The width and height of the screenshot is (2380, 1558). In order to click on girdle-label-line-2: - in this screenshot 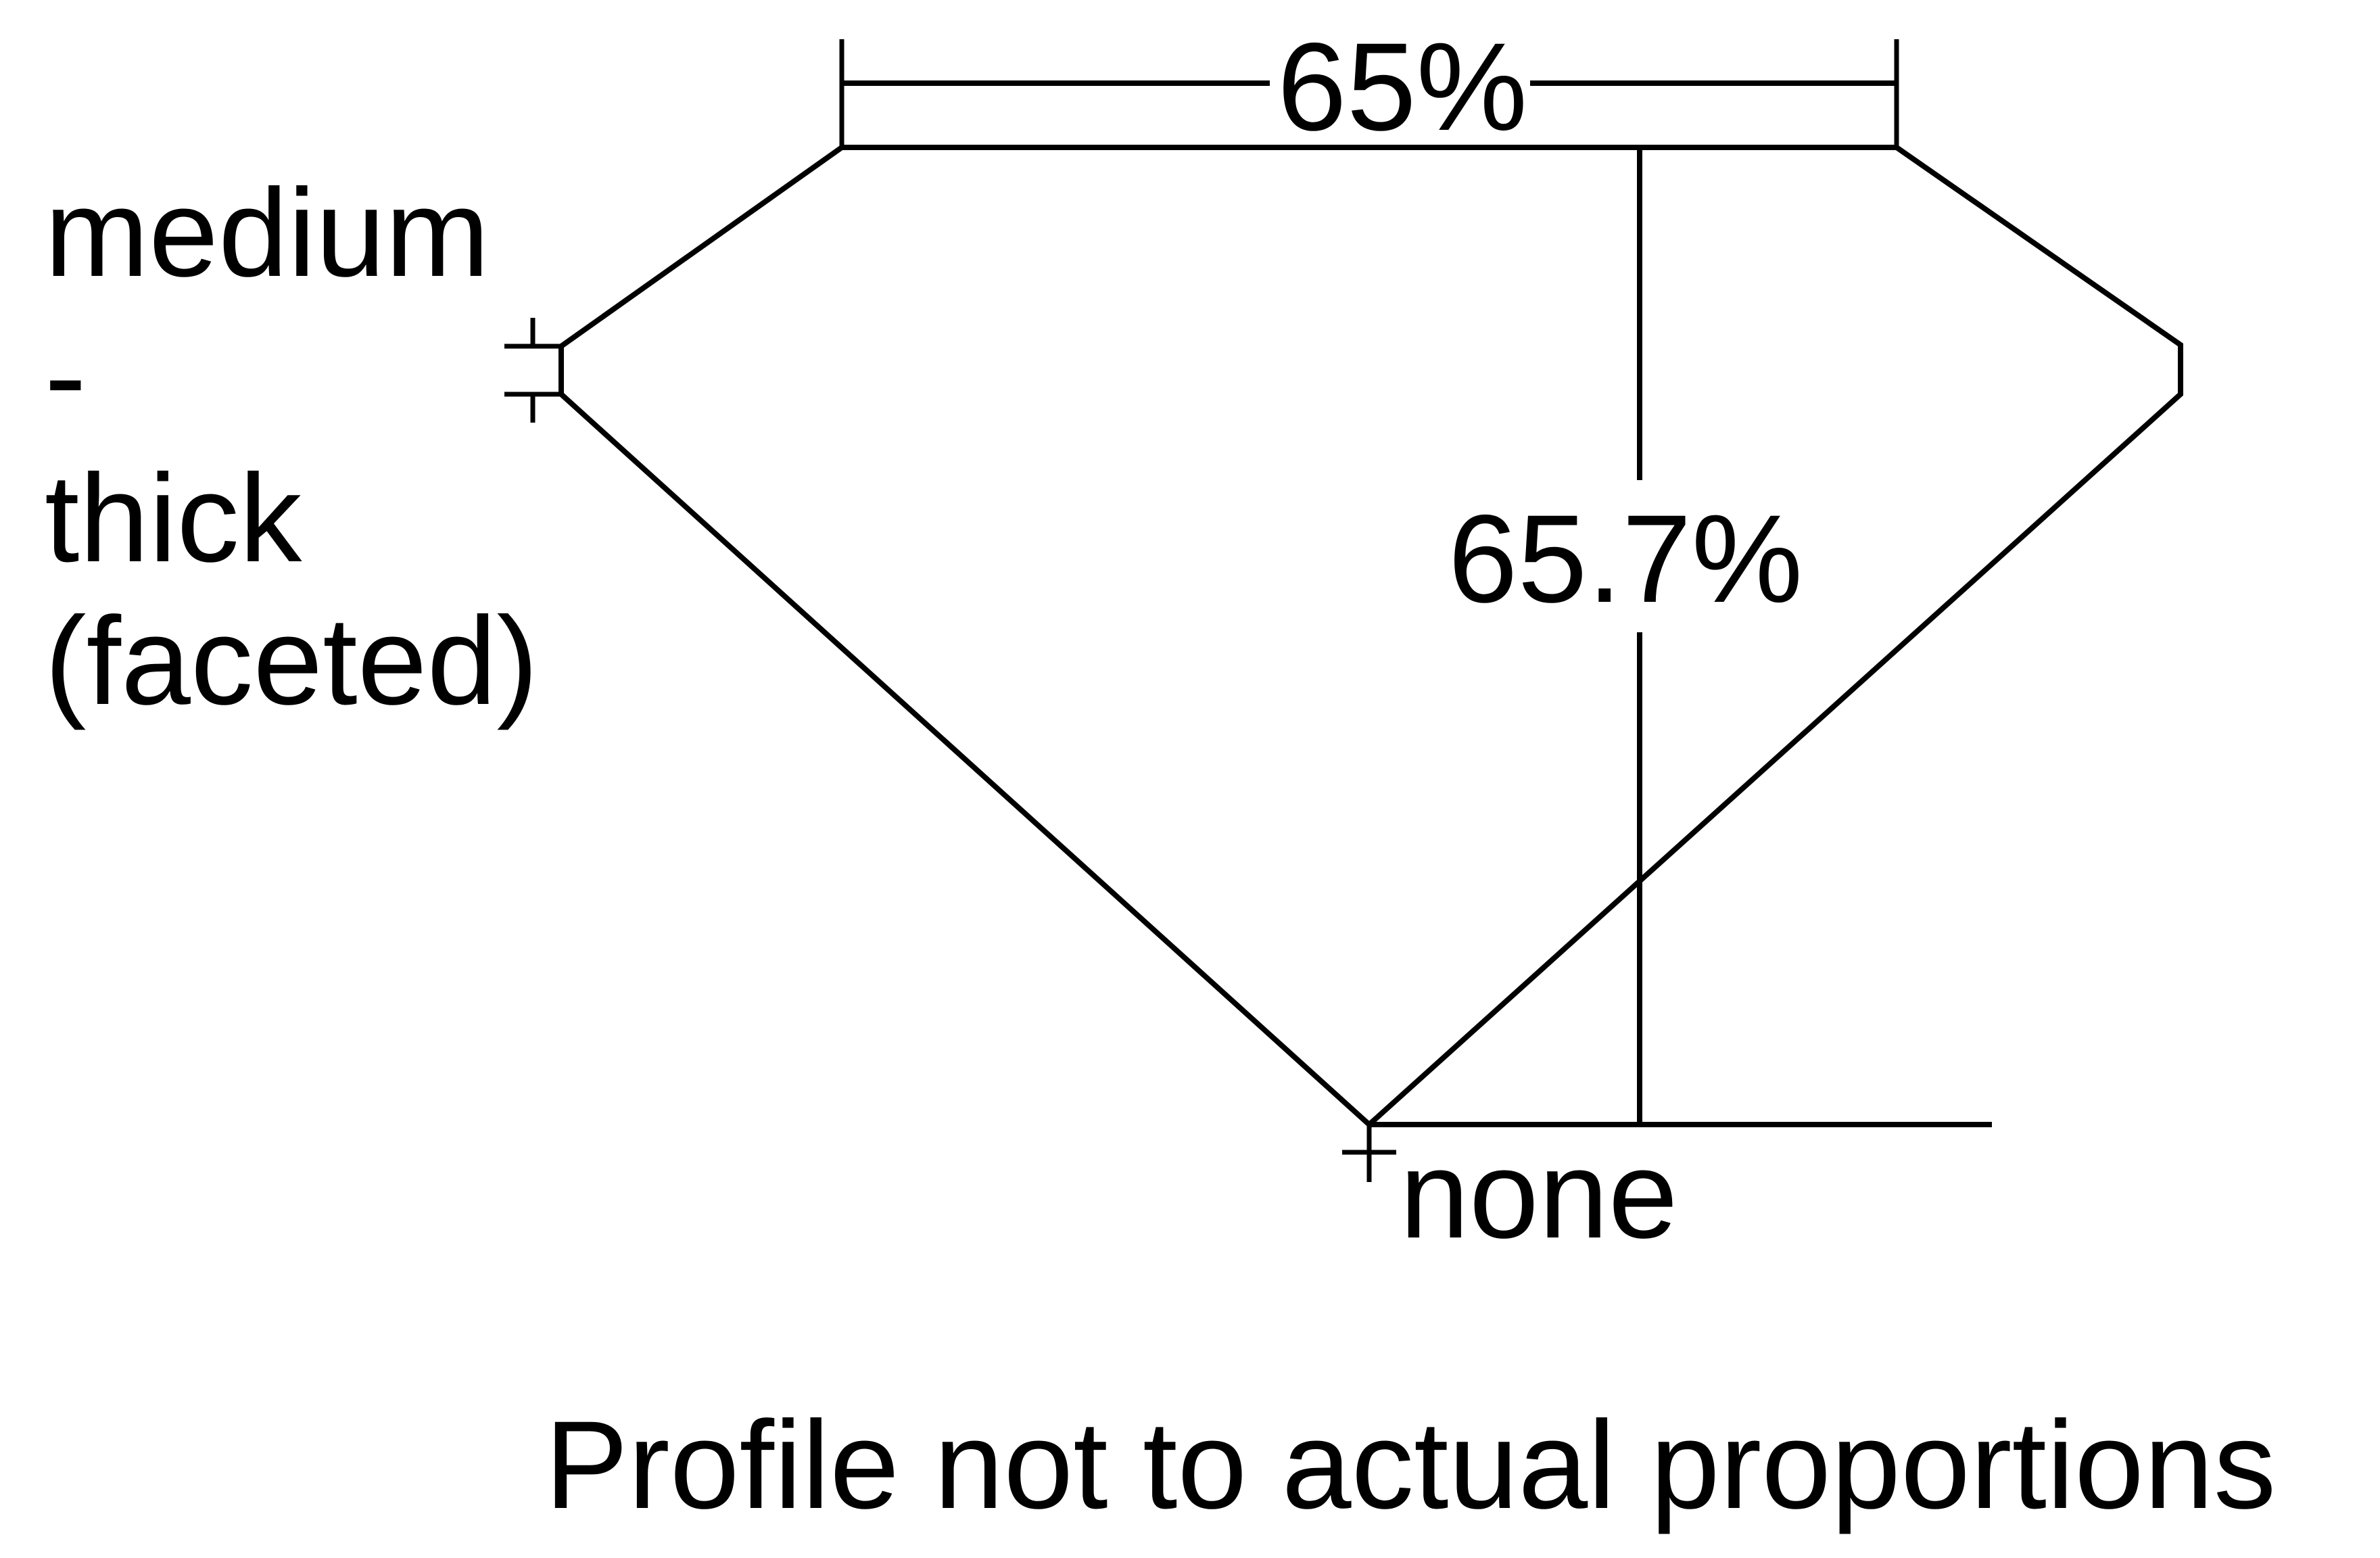, I will do `click(66, 376)`.